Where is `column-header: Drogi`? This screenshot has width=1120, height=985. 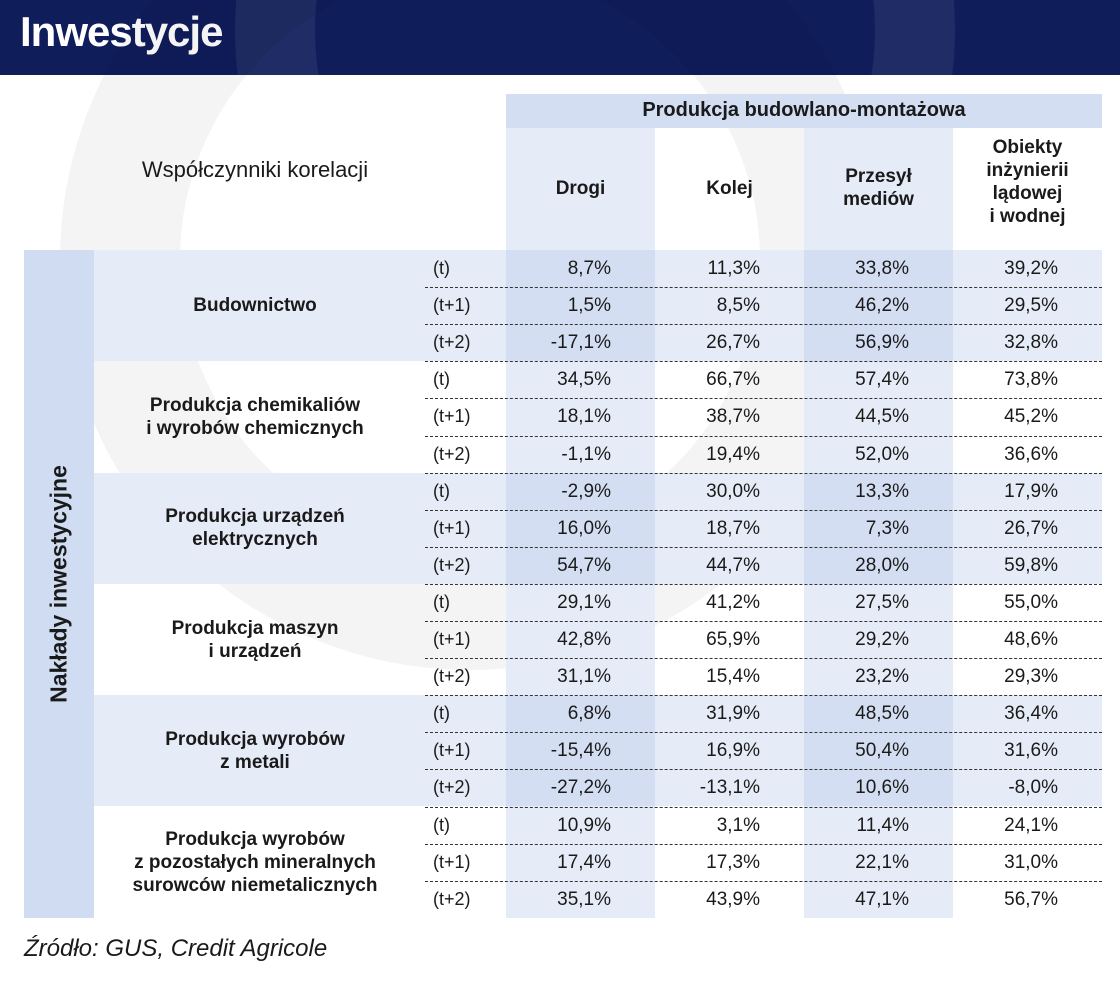
column-header: Drogi is located at coordinates (580, 188).